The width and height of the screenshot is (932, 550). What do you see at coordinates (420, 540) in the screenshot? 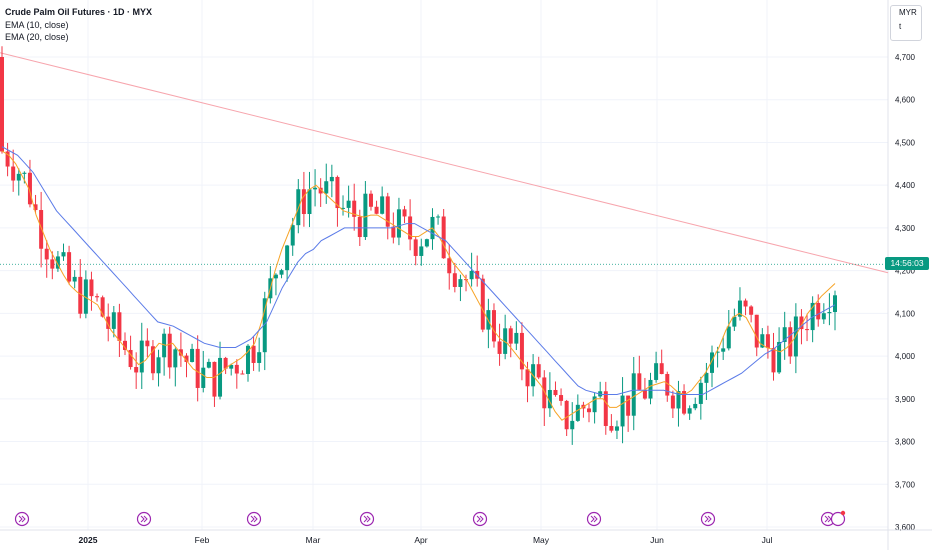
I see `x-tick-label: Apr` at bounding box center [420, 540].